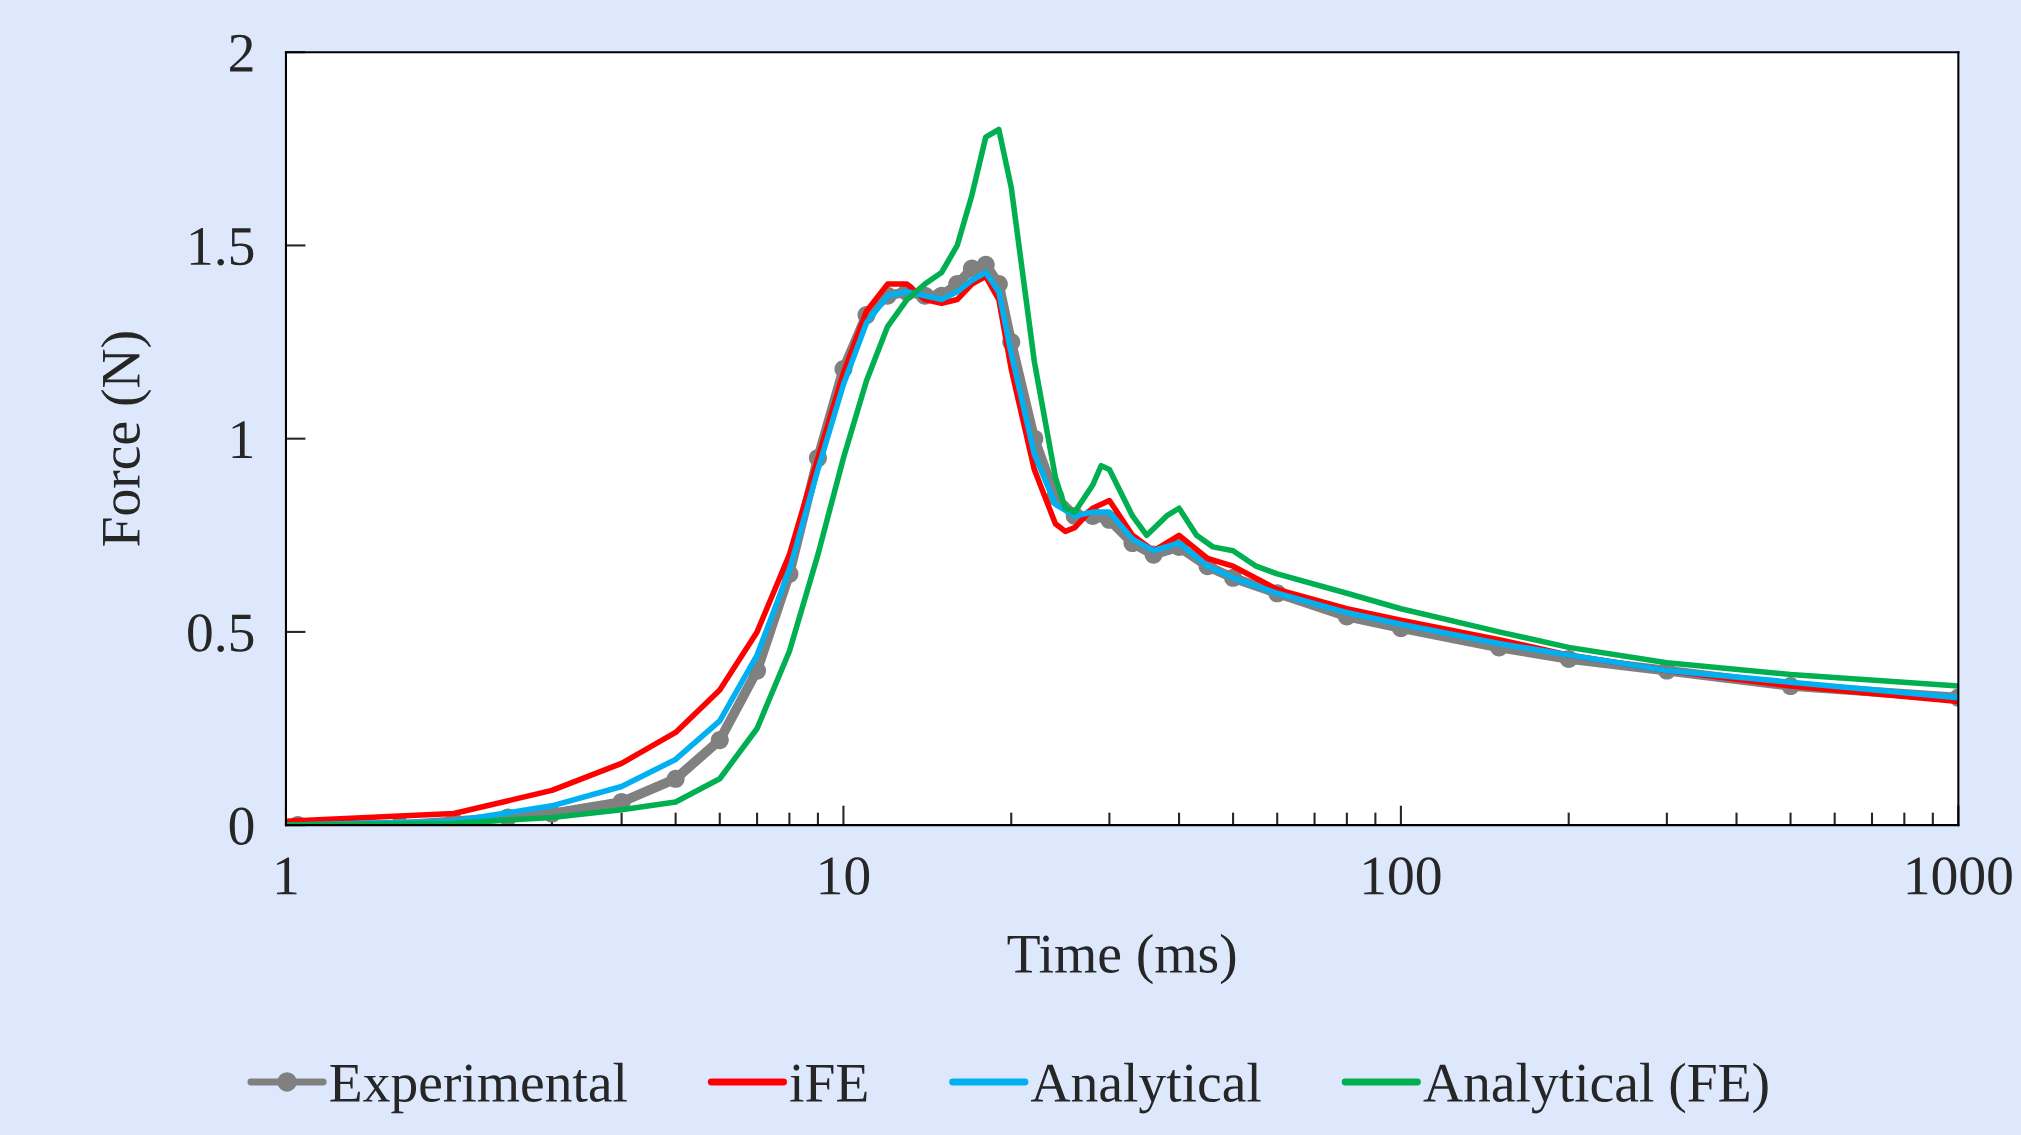 This screenshot has height=1135, width=2021. What do you see at coordinates (286, 876) in the screenshot?
I see `x-tick-label: 1` at bounding box center [286, 876].